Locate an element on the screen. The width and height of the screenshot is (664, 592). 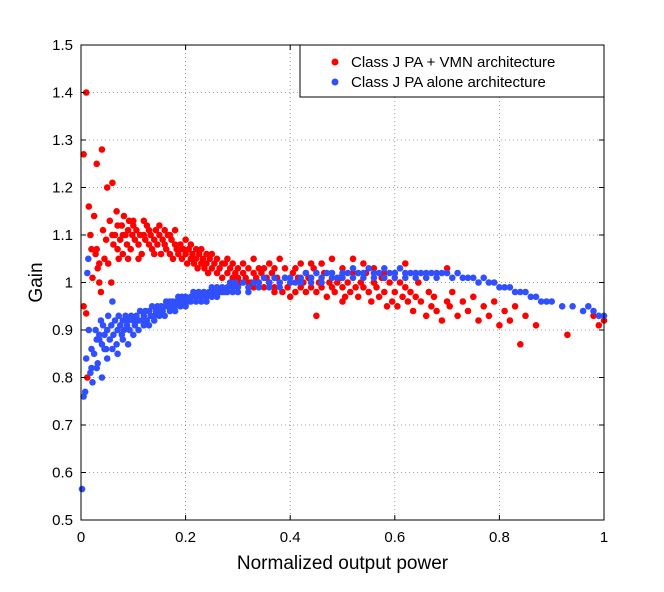
y-tick-label: 0.7 is located at coordinates (62, 425).